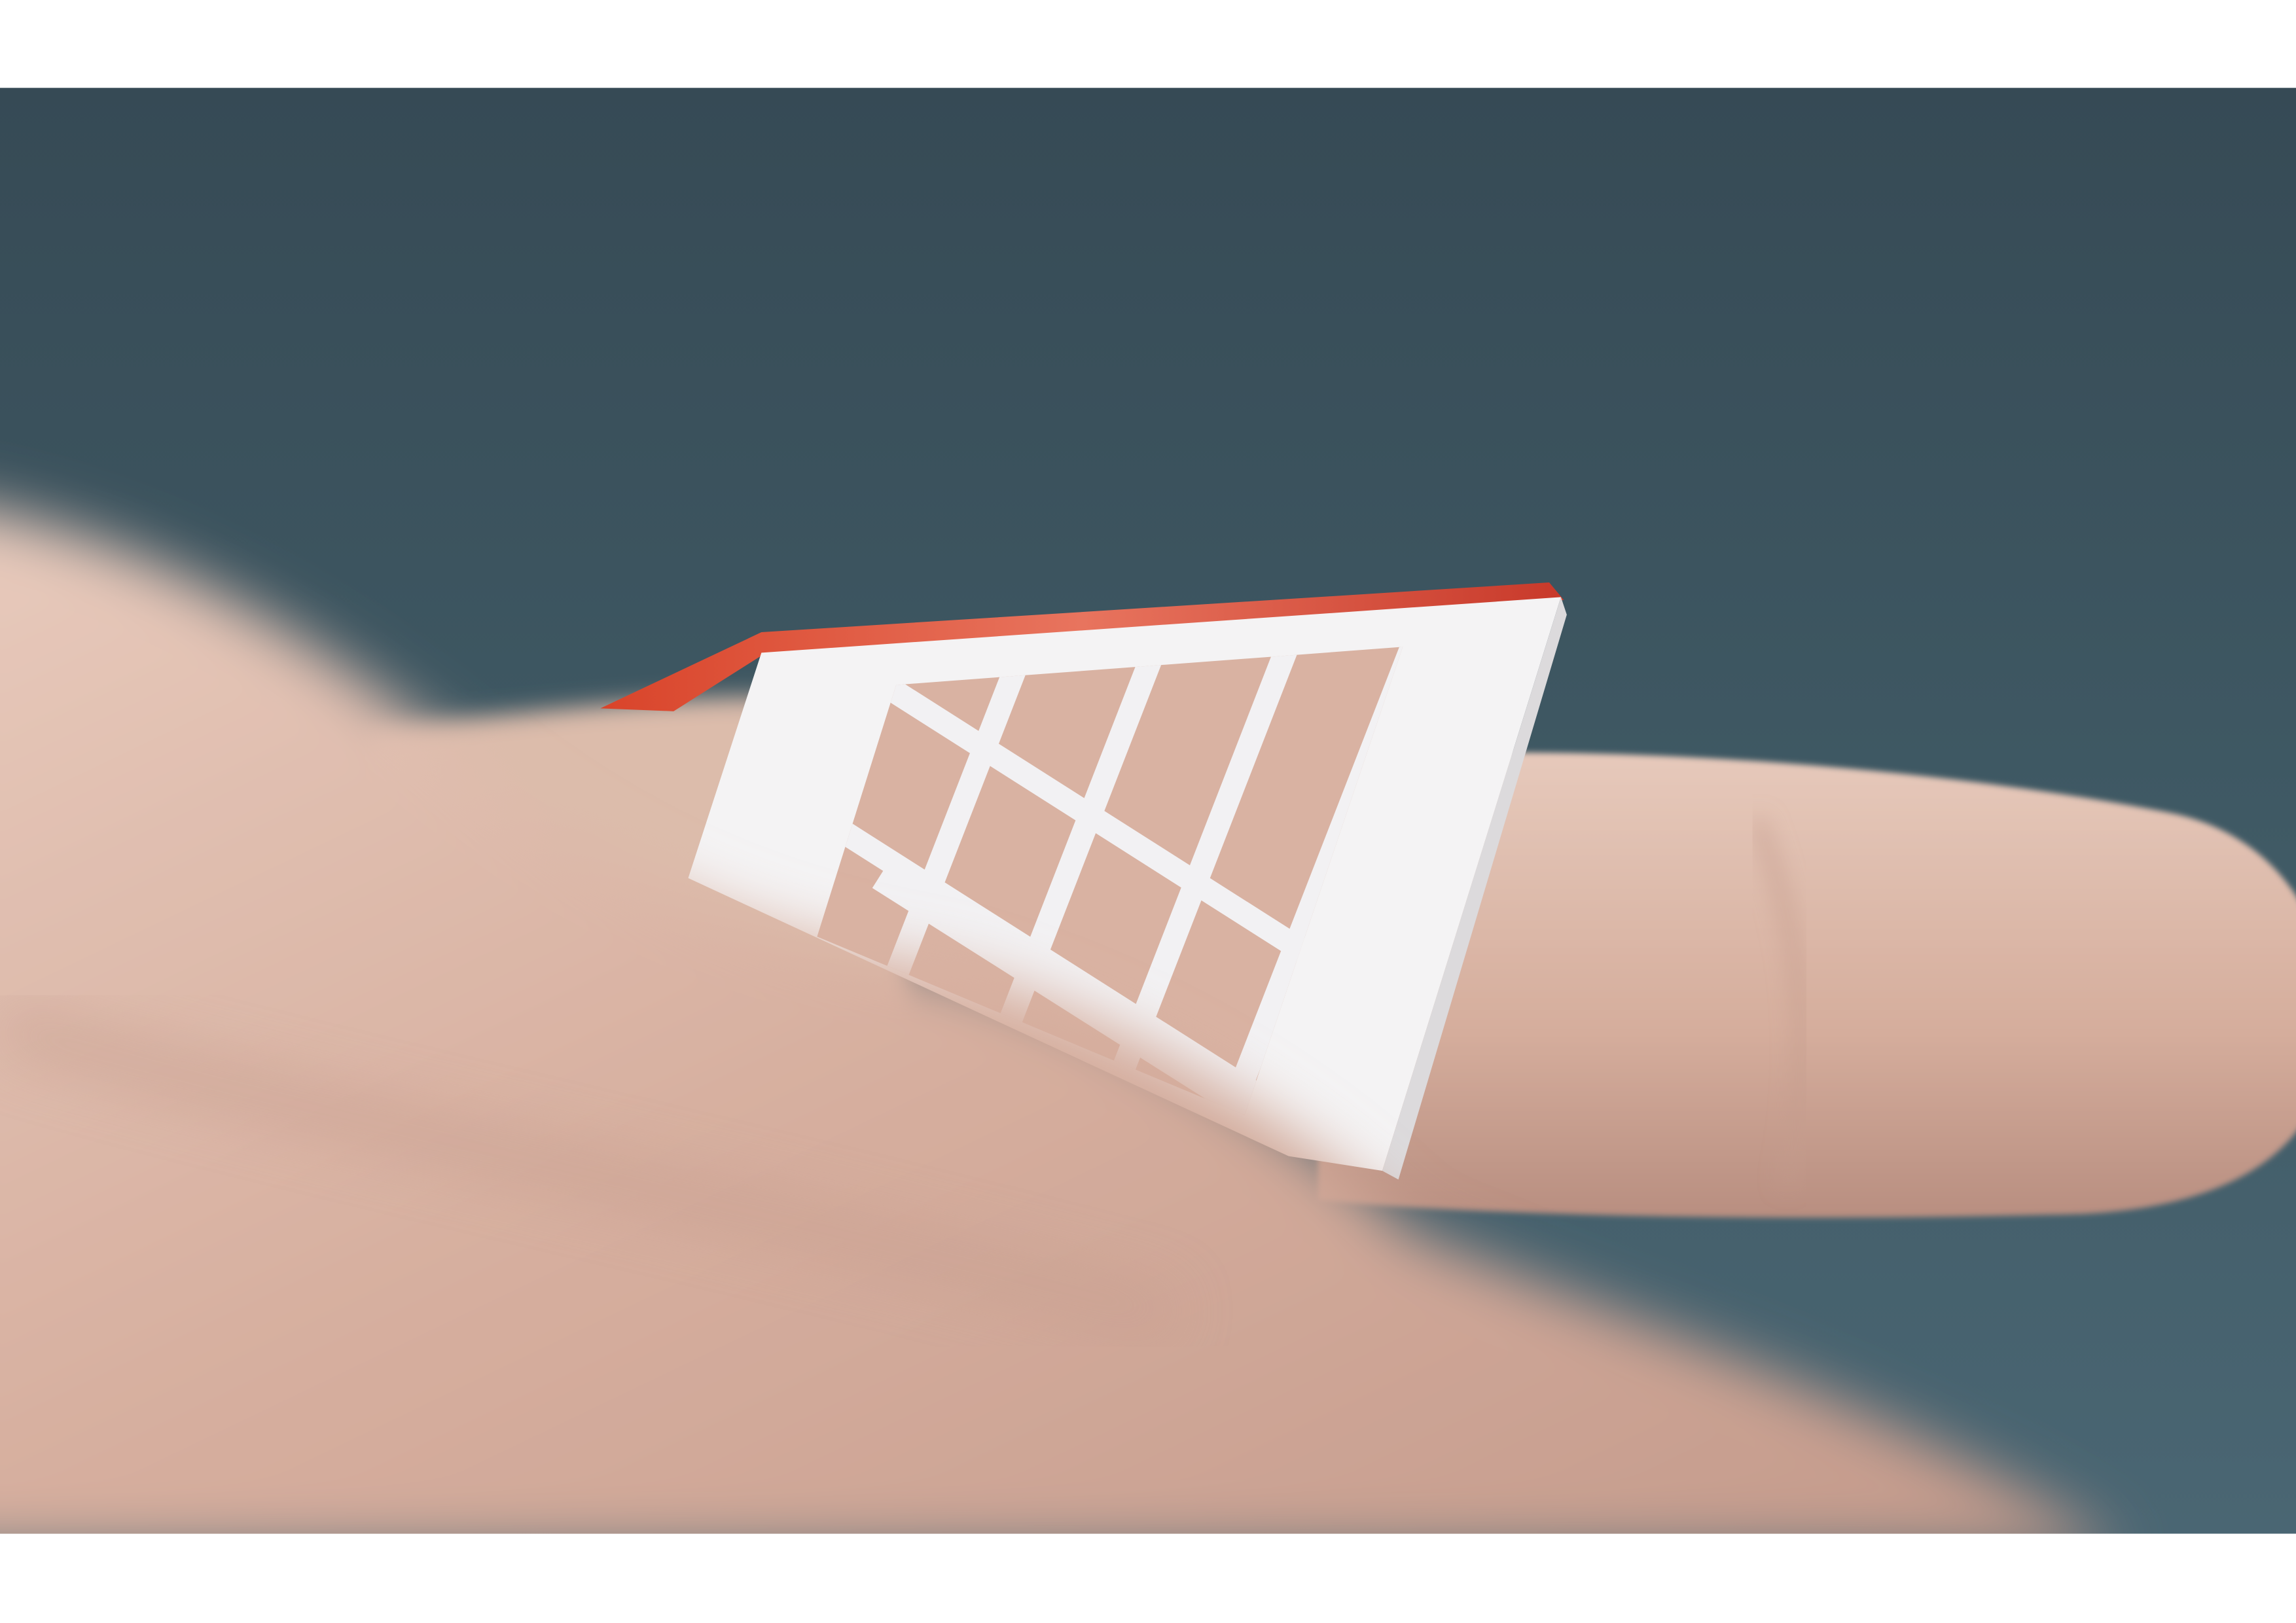  What do you see at coordinates (1474, 888) in the screenshot?
I see `ring-side` at bounding box center [1474, 888].